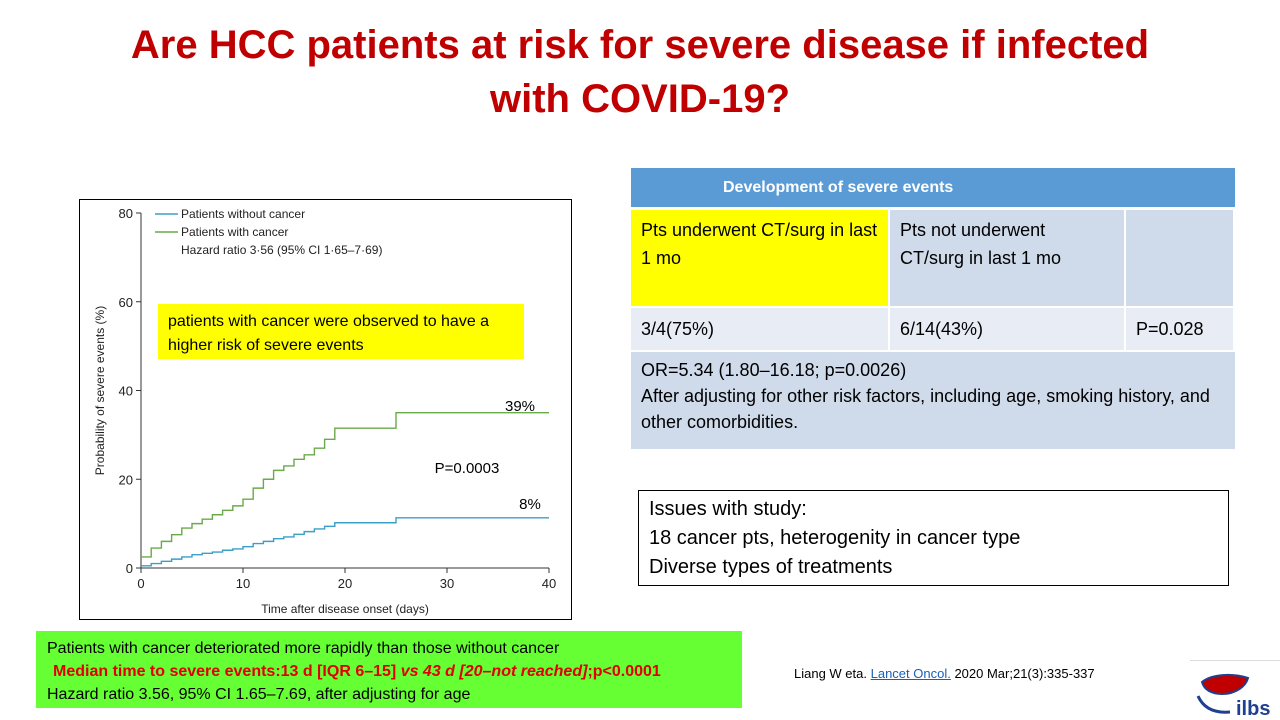 The width and height of the screenshot is (1280, 720). I want to click on y-tick-label: 80, so click(126, 213).